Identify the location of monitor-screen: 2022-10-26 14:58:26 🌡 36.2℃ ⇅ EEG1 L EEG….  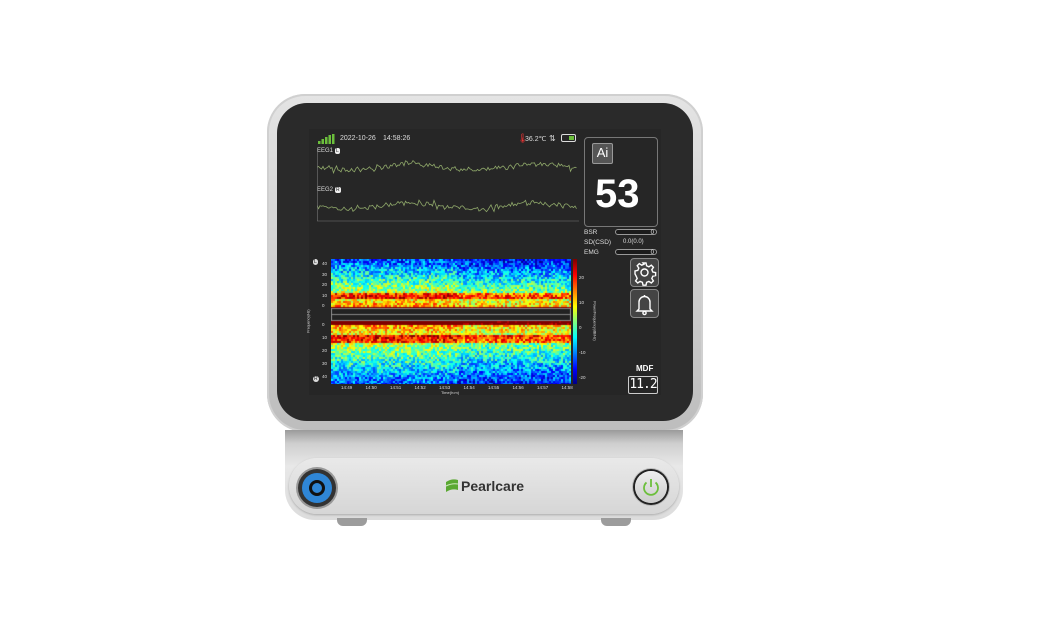
(483, 262).